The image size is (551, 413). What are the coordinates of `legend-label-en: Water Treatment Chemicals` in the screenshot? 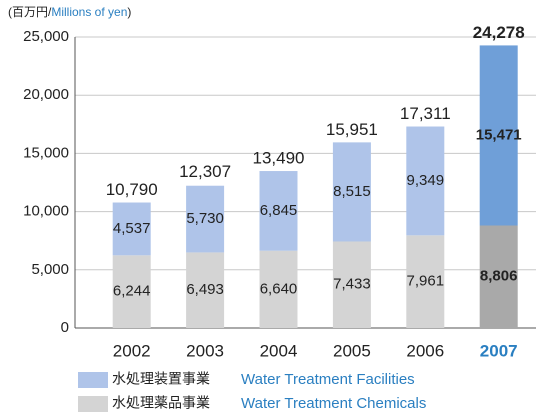 It's located at (333, 403).